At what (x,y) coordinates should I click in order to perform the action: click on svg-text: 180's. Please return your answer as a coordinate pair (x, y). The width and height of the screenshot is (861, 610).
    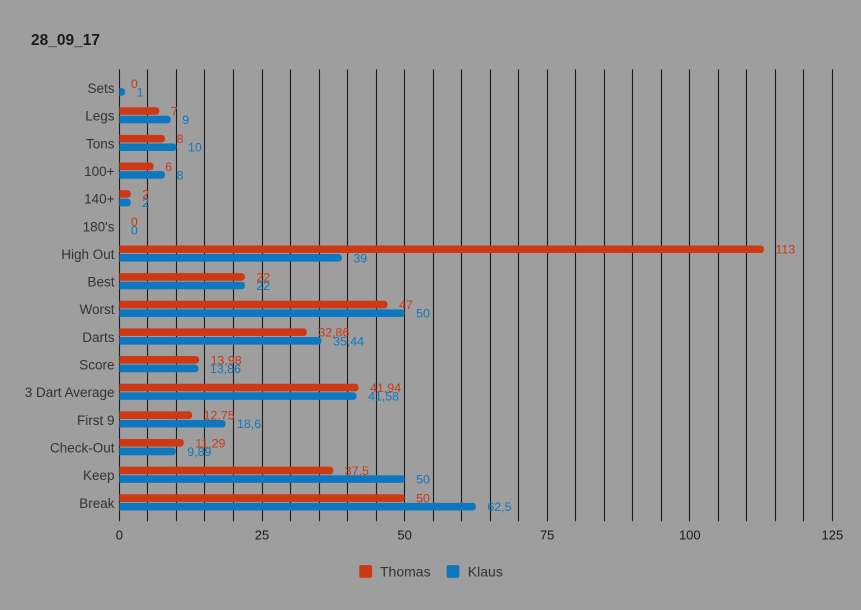
    Looking at the image, I should click on (99, 226).